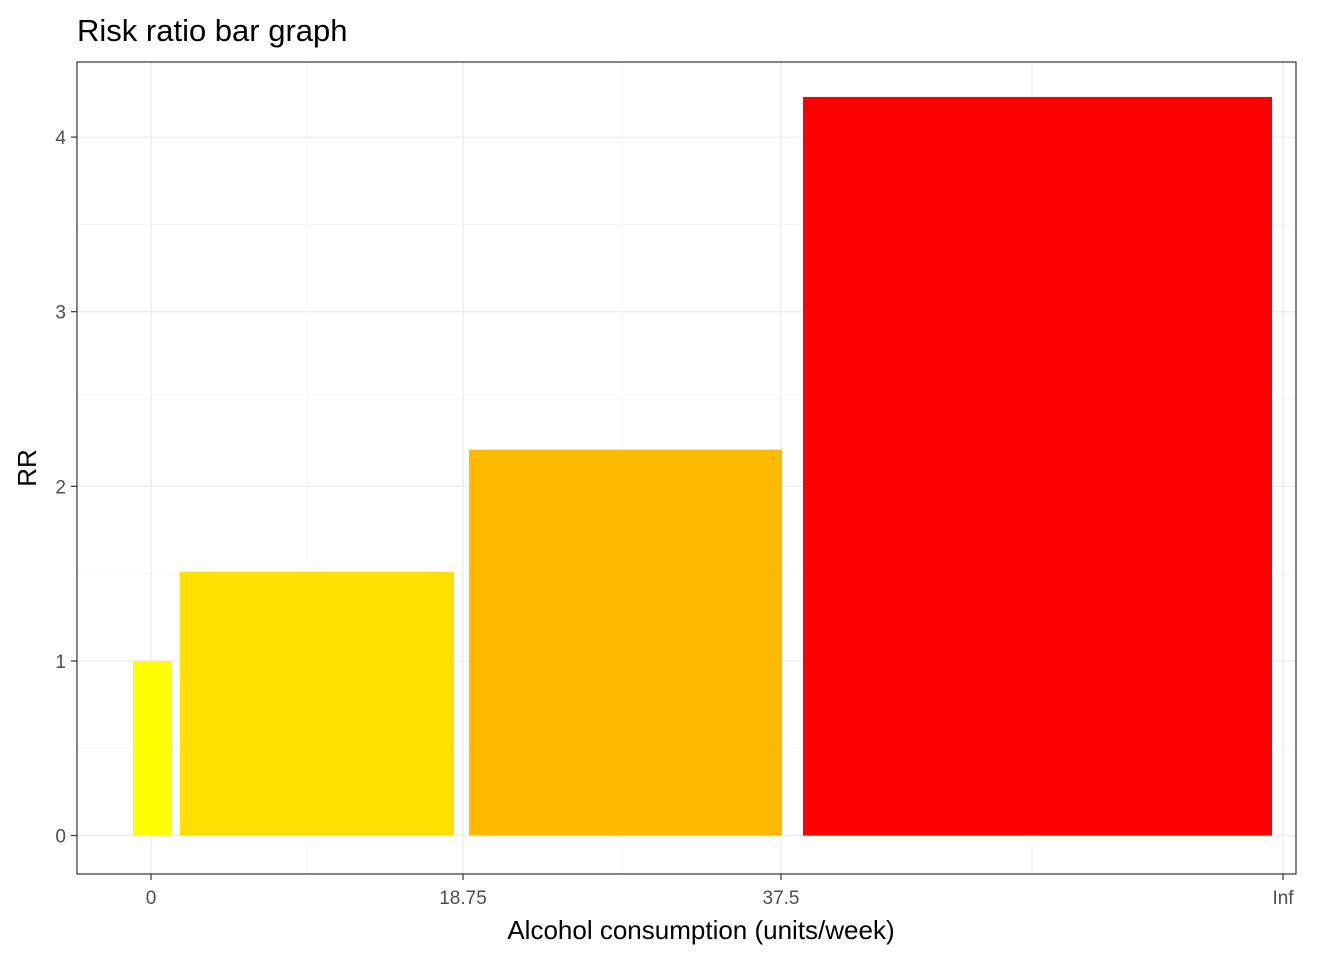 Image resolution: width=1344 pixels, height=960 pixels. What do you see at coordinates (700, 930) in the screenshot?
I see `x-axis-title: Alcohol consumption (units/week)` at bounding box center [700, 930].